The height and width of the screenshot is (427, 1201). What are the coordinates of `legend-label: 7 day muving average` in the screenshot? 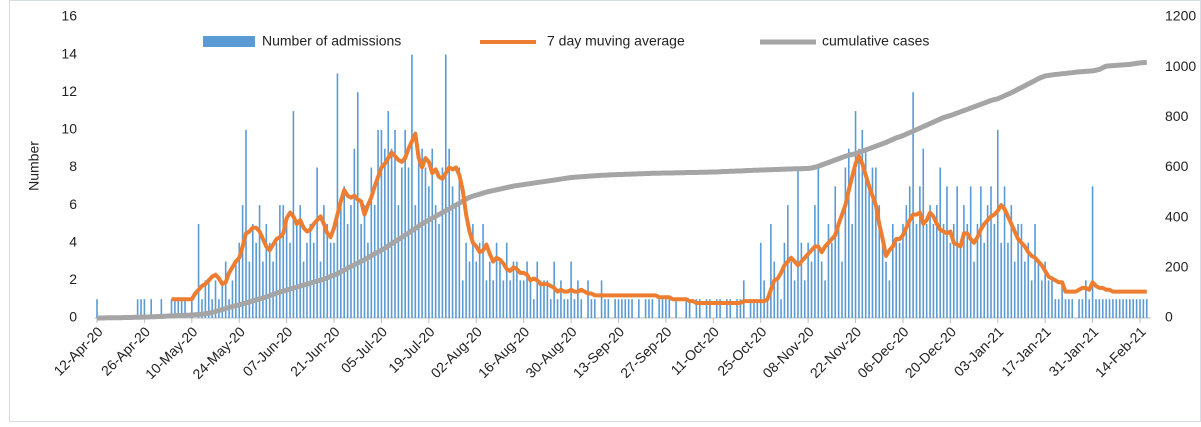 It's located at (616, 41).